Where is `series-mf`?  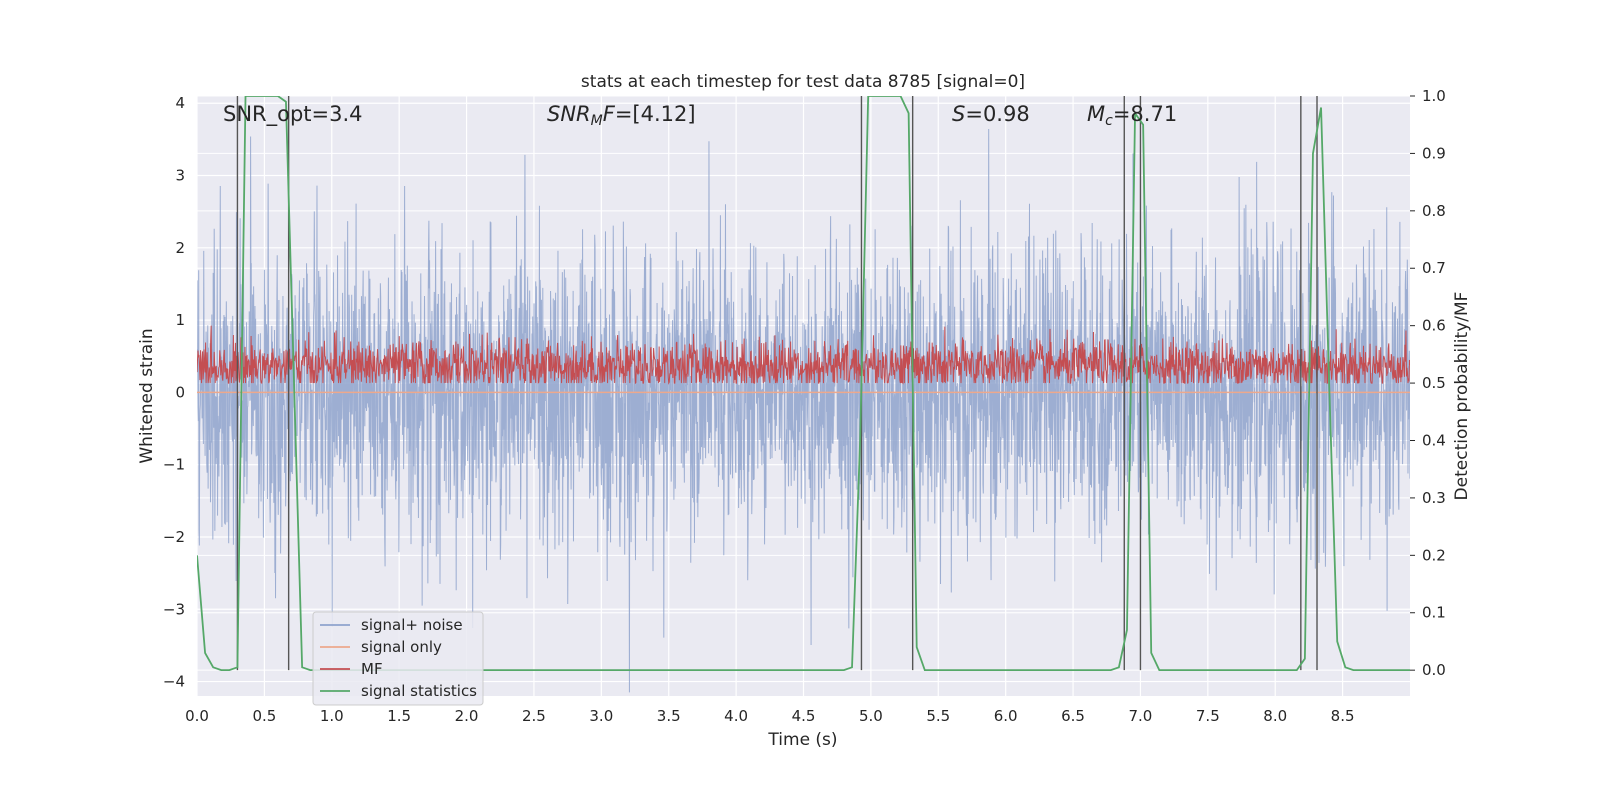
series-mf is located at coordinates (803, 355).